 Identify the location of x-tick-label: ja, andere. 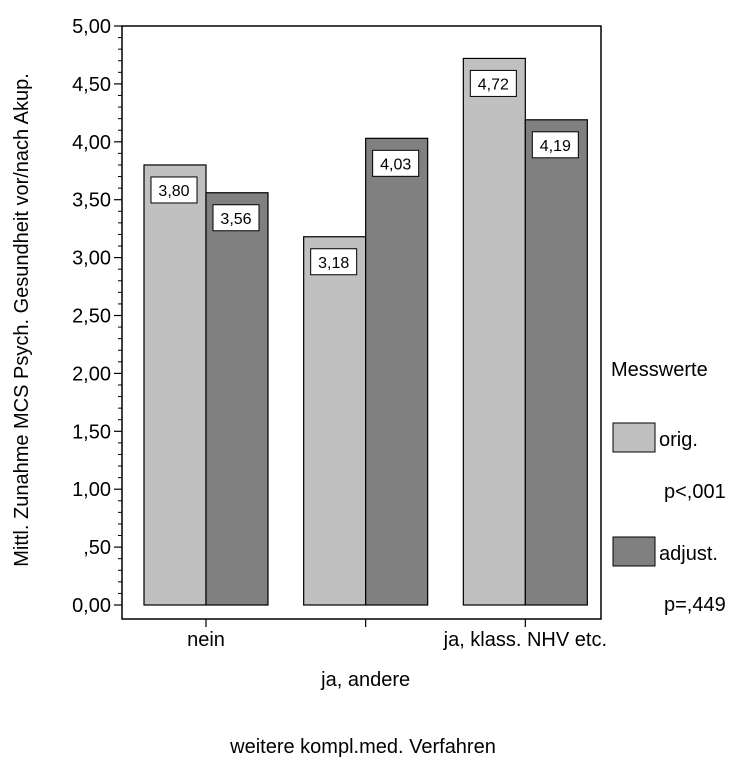
(365, 680).